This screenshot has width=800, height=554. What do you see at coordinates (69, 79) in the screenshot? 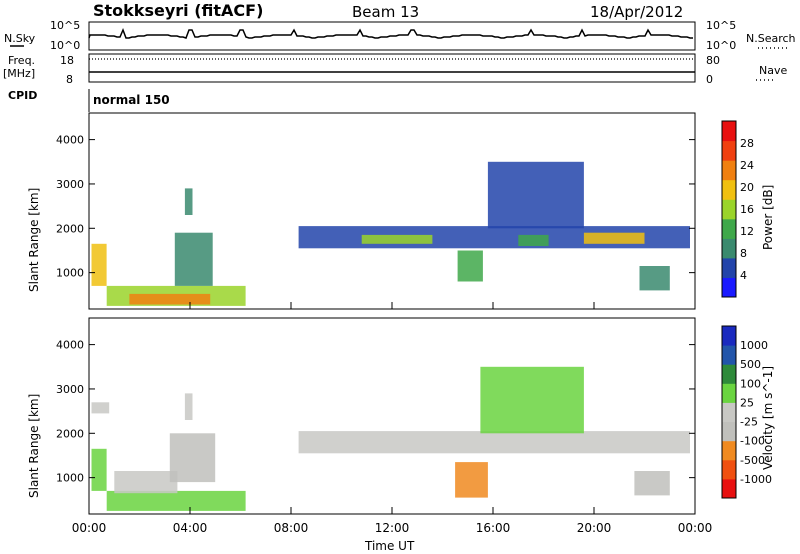
I see `freq-bottom-tick: 8` at bounding box center [69, 79].